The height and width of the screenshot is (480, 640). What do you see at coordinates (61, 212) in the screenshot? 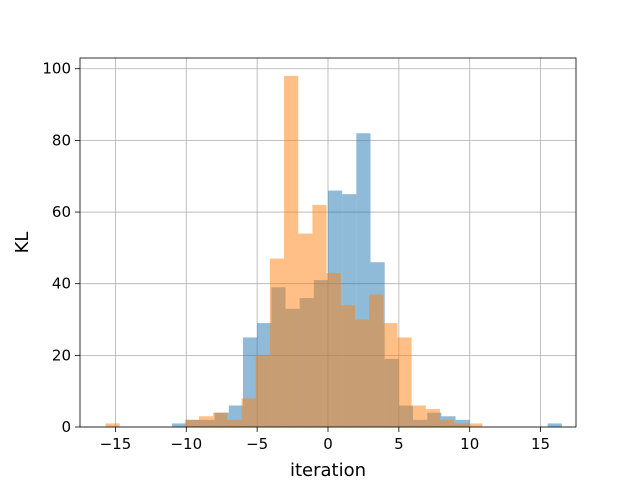
I see `y-tick-label: 60` at bounding box center [61, 212].